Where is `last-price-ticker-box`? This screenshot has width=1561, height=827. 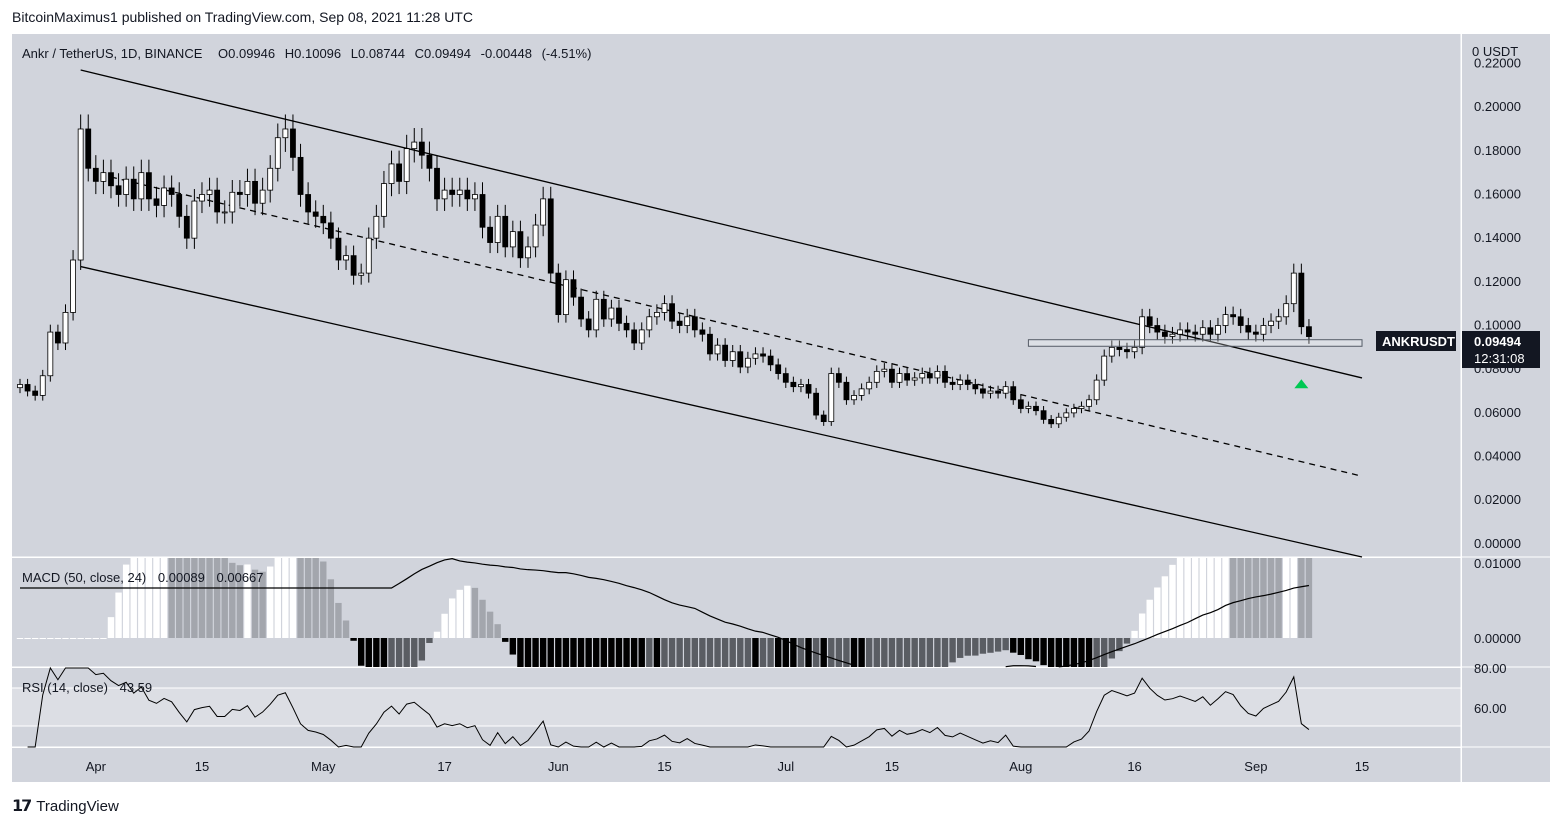
last-price-ticker-box is located at coordinates (1416, 341).